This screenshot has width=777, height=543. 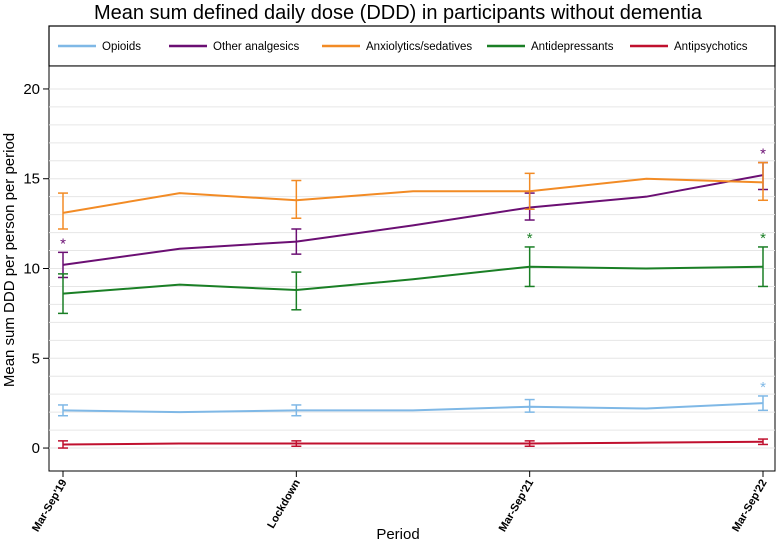 I want to click on x-tick-label: Mar-Sep'21, so click(x=517, y=506).